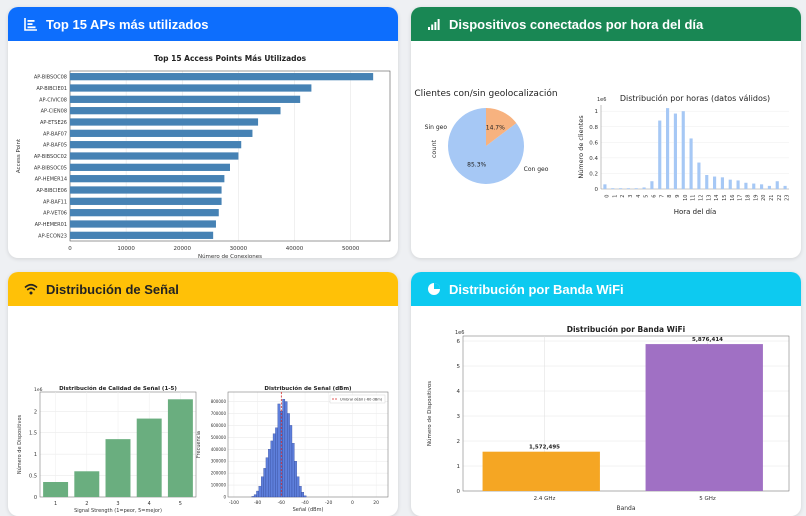  What do you see at coordinates (678, 196) in the screenshot?
I see `x-tick-label: 9` at bounding box center [678, 196].